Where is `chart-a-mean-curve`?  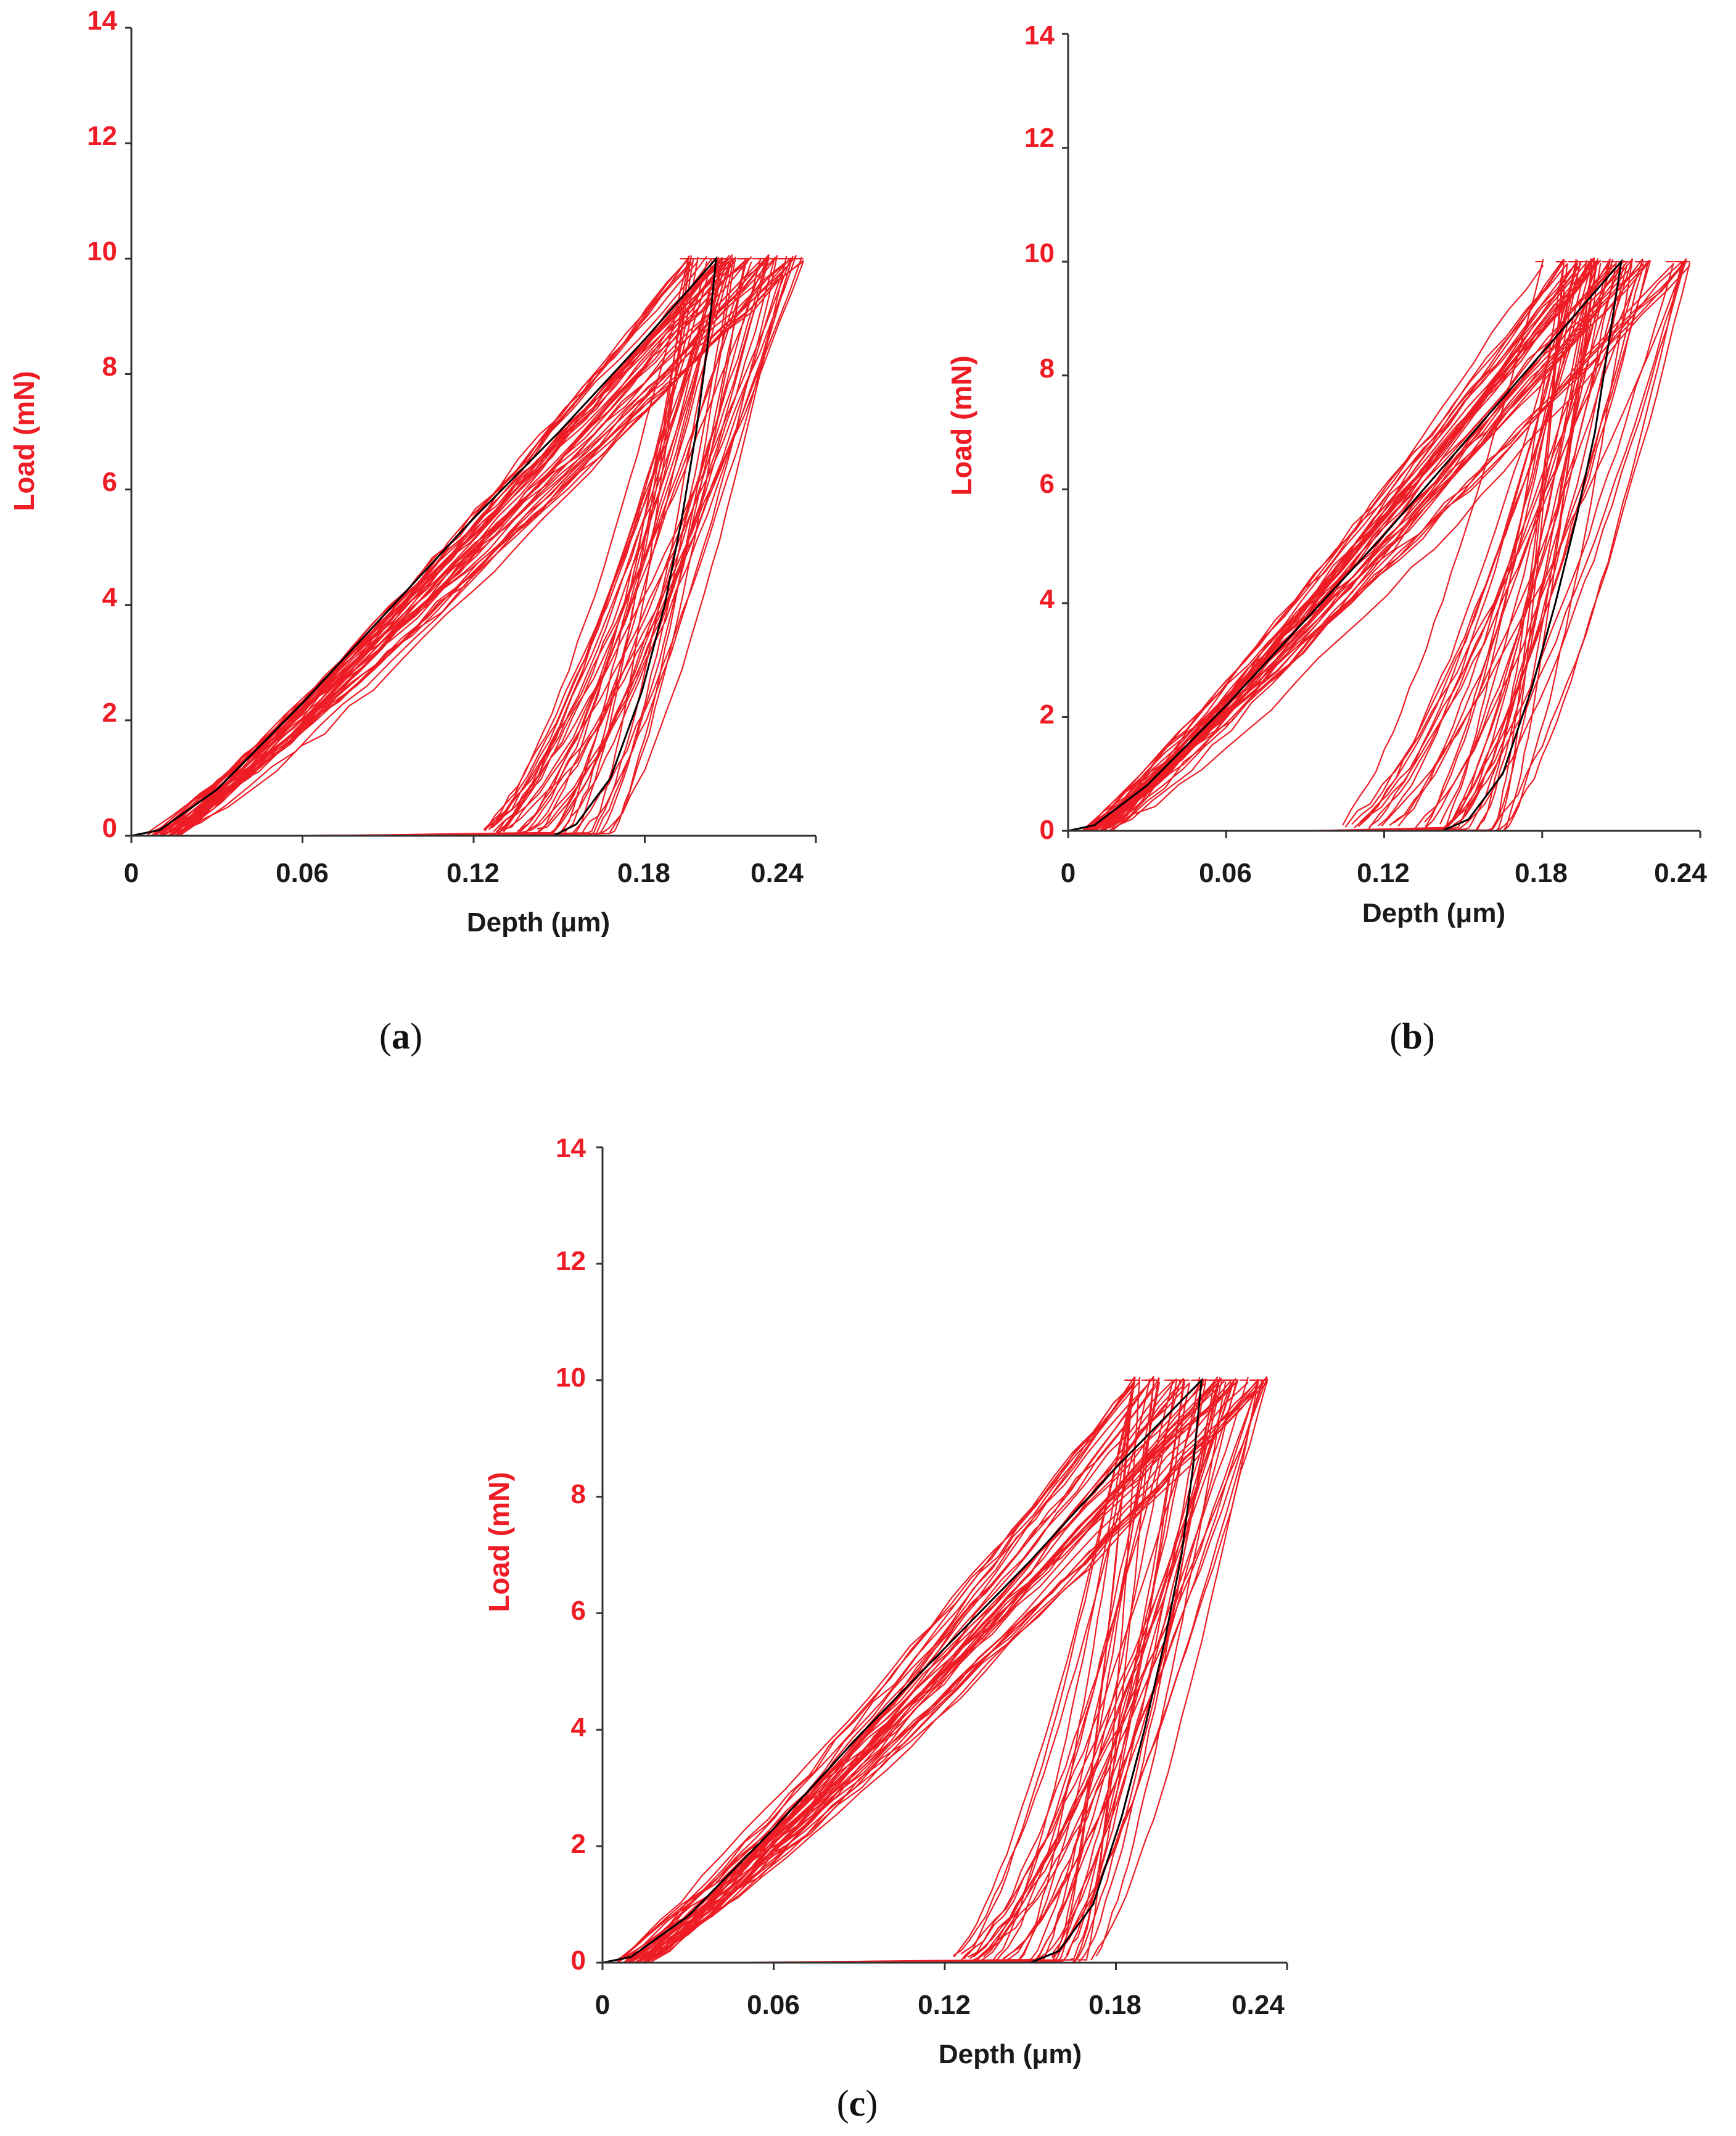
chart-a-mean-curve is located at coordinates (424, 546).